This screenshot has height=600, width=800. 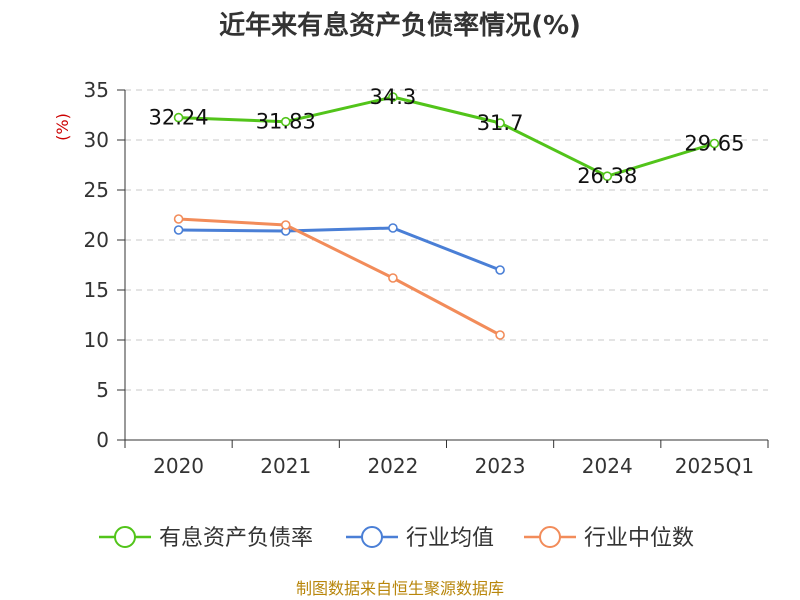 I want to click on x-tick-label: 2024, so click(x=607, y=466).